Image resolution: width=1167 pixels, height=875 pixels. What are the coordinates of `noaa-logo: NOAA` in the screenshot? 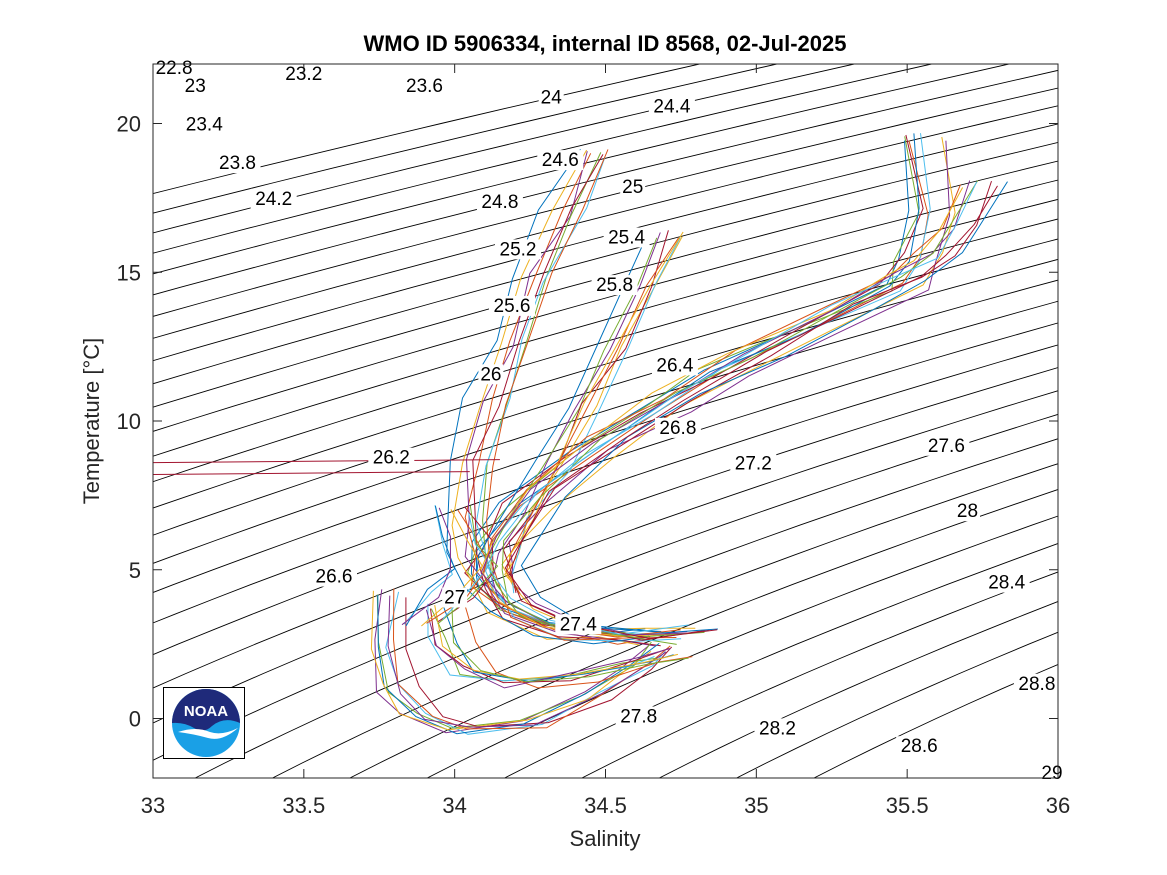 It's located at (204, 723).